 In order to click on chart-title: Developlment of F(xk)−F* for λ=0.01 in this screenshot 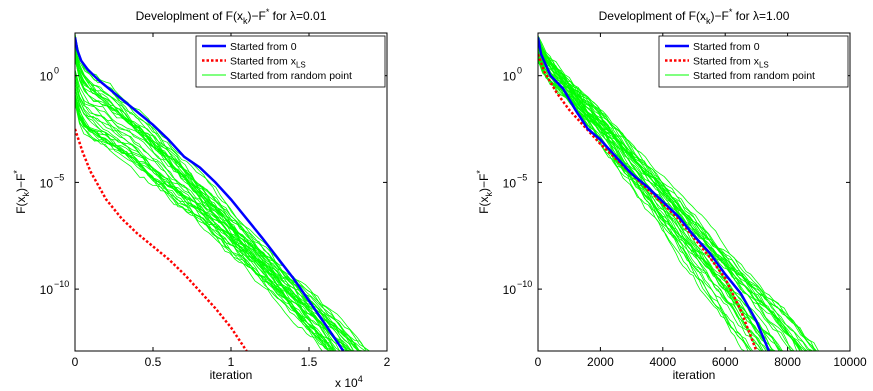, I will do `click(231, 16)`.